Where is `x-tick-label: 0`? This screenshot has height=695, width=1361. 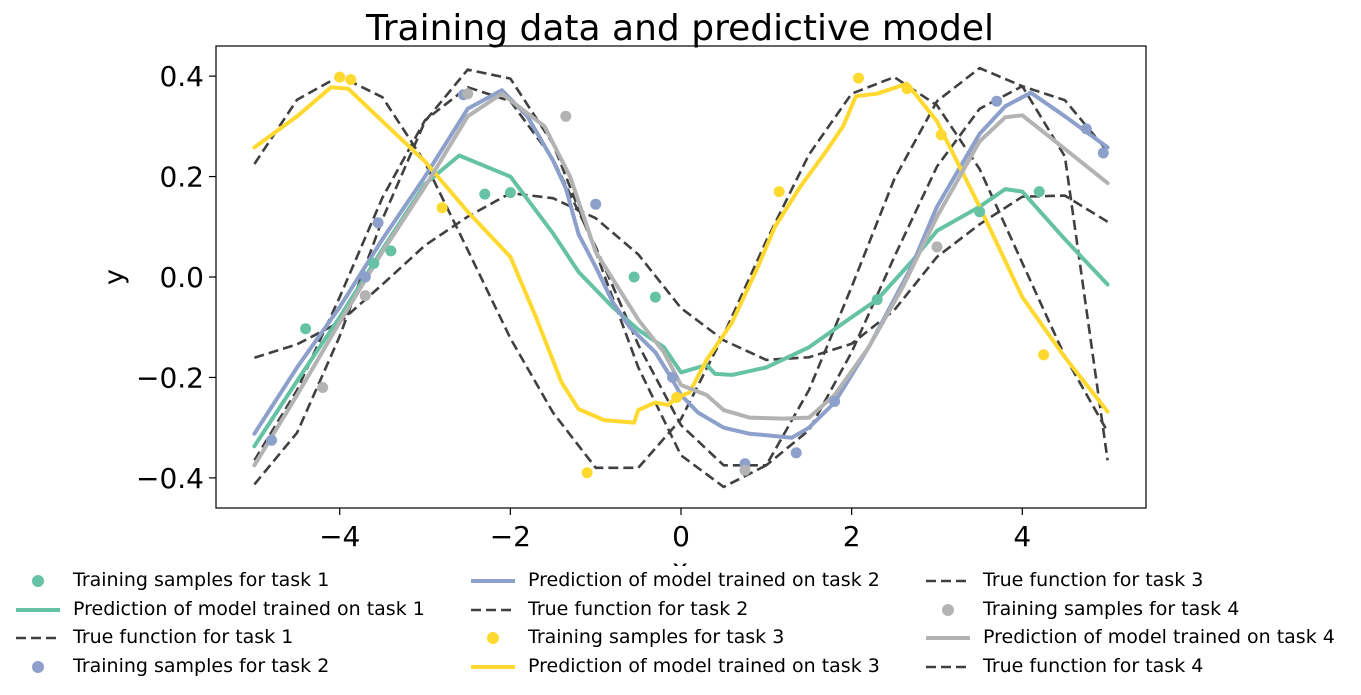
x-tick-label: 0 is located at coordinates (681, 536).